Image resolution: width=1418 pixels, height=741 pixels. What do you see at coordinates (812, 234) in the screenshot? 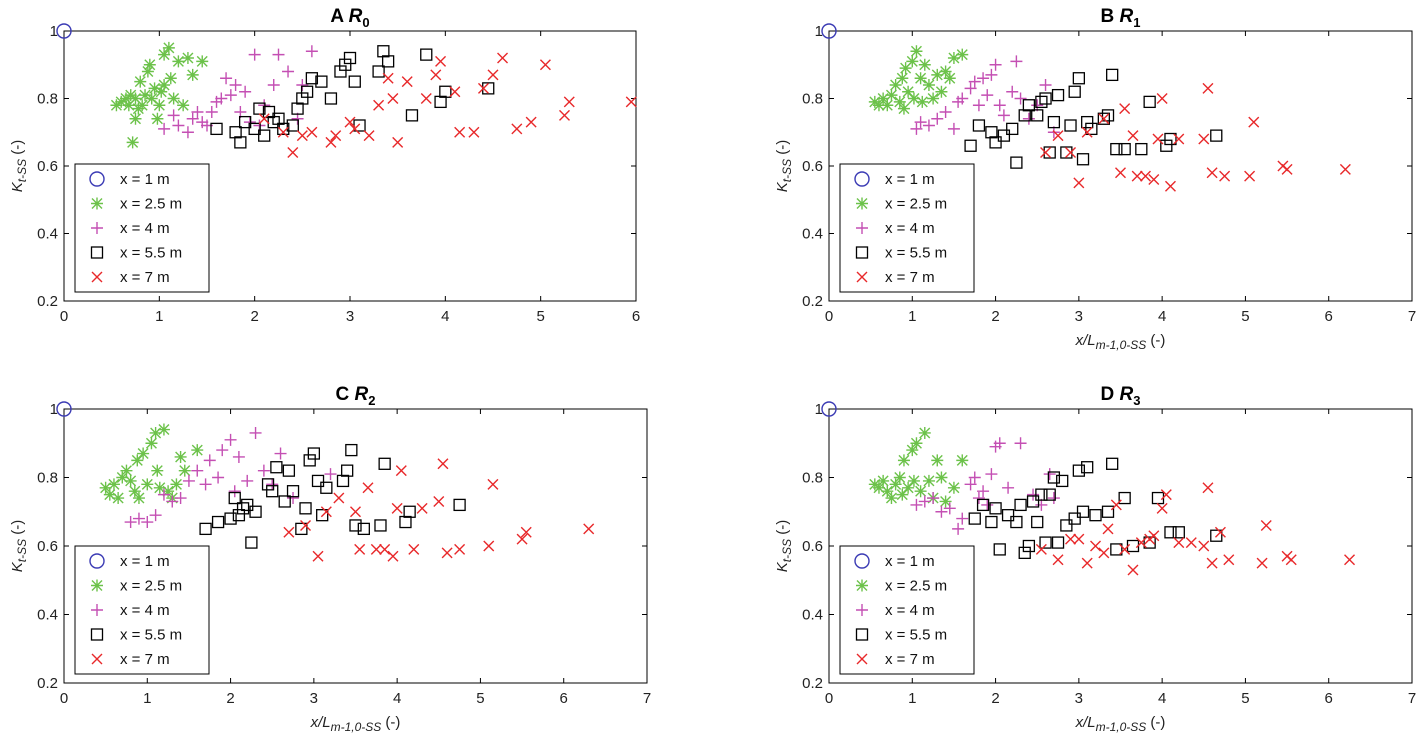
I see `y-tick-label: 0.4` at bounding box center [812, 234].